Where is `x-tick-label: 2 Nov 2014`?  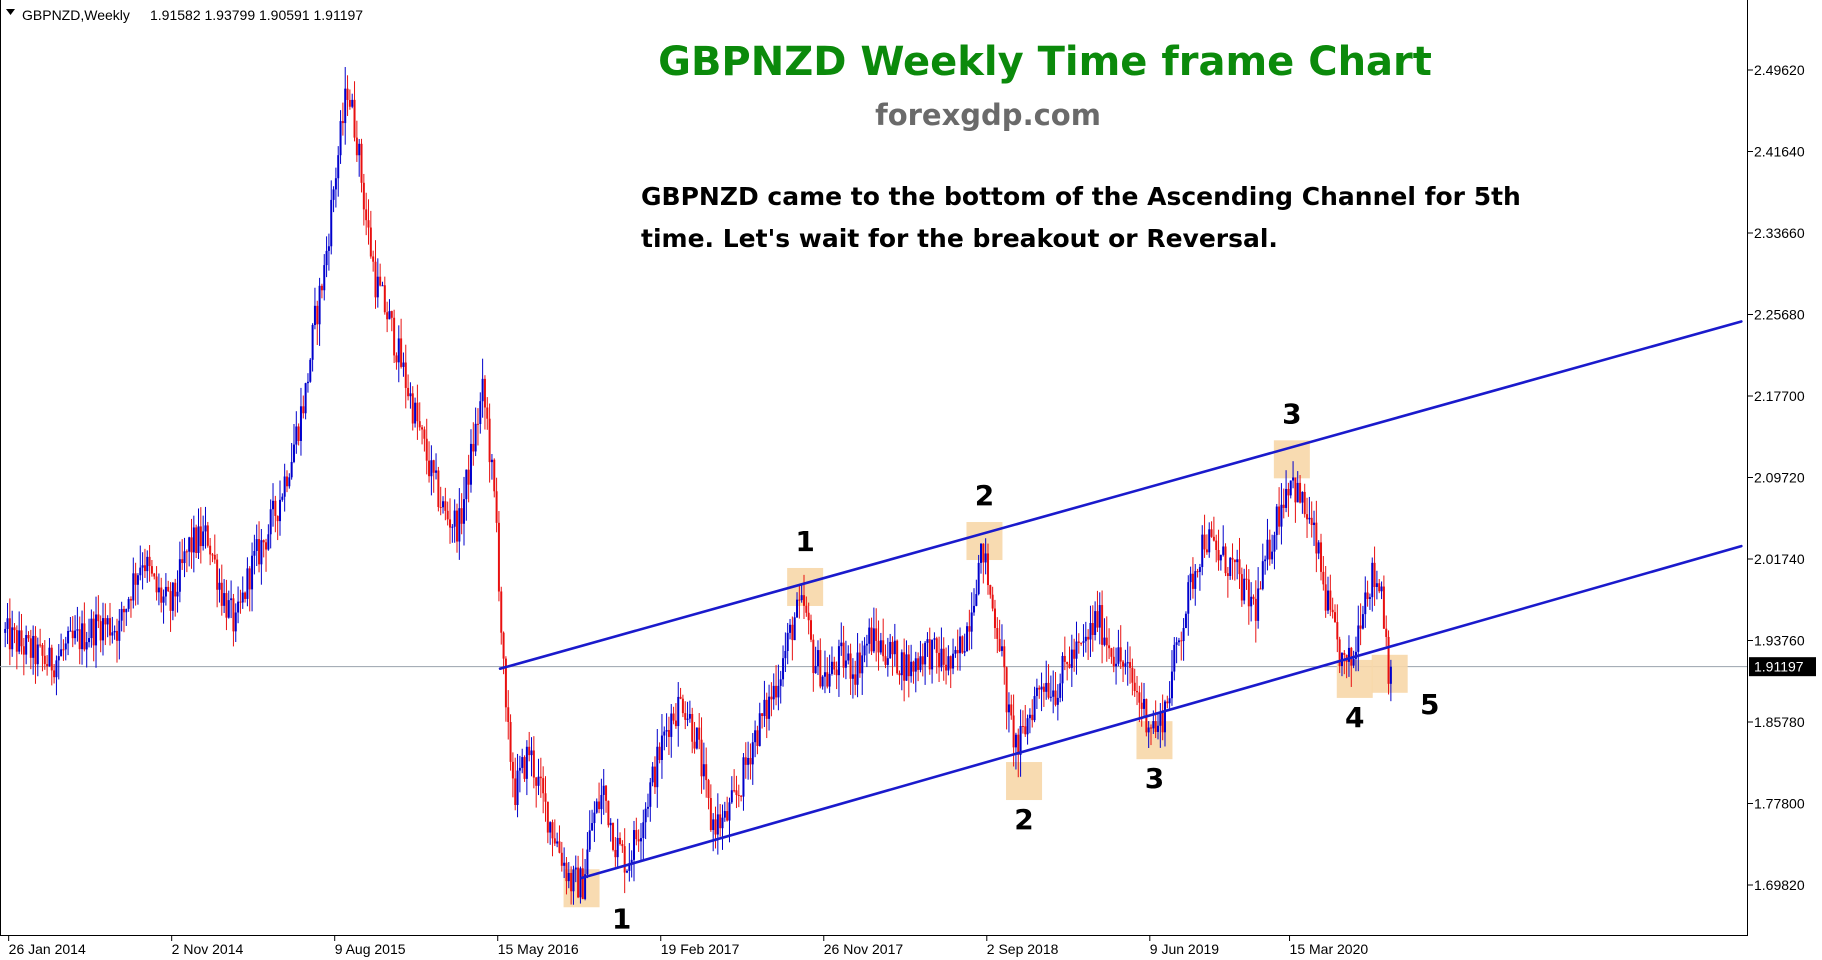 x-tick-label: 2 Nov 2014 is located at coordinates (208, 949).